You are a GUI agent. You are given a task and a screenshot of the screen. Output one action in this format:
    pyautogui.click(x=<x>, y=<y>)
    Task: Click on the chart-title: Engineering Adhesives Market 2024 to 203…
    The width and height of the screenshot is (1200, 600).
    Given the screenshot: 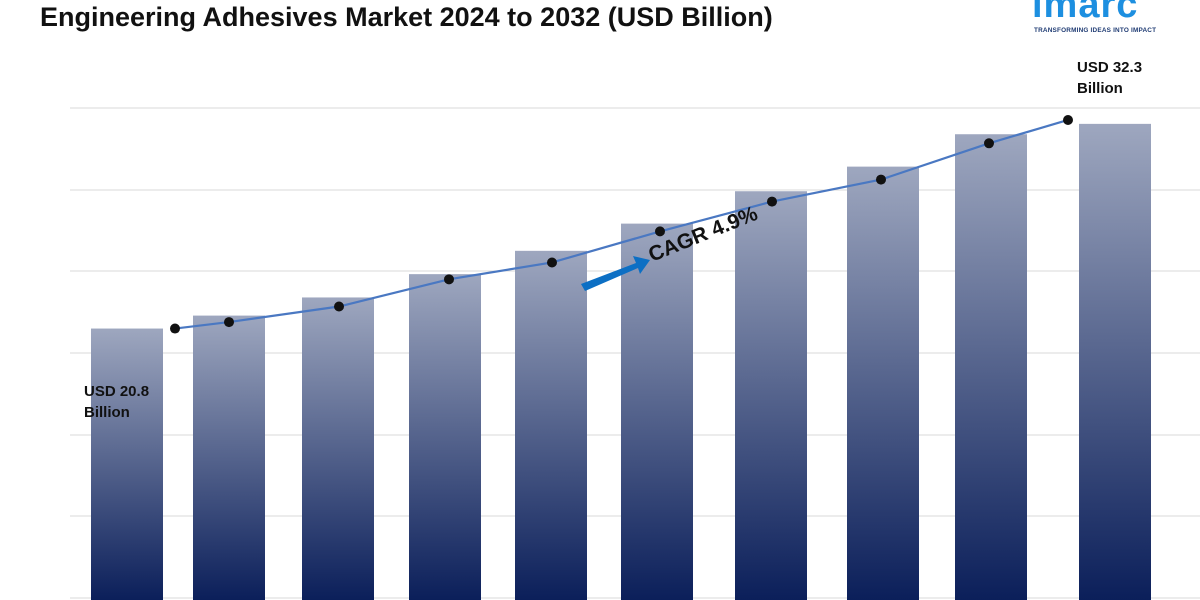 What is the action you would take?
    pyautogui.click(x=406, y=17)
    